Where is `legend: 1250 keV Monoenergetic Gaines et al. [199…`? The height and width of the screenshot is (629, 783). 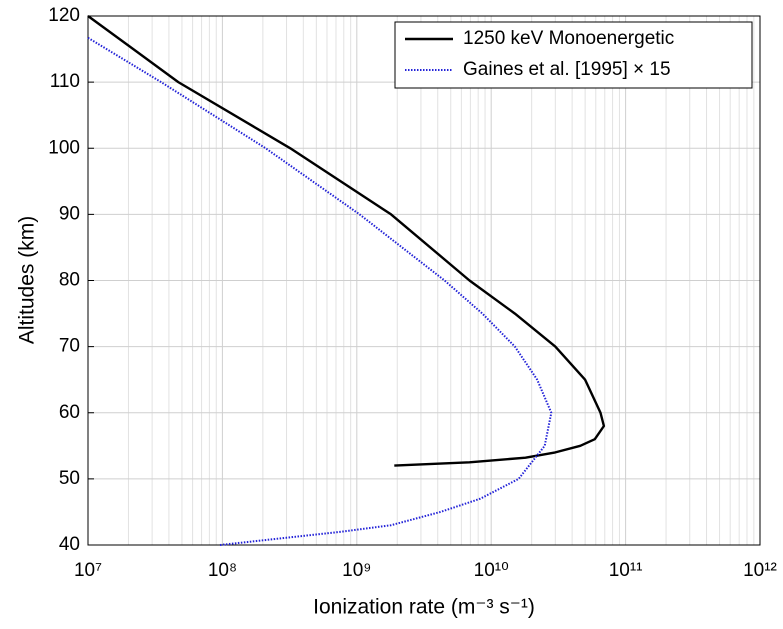
legend: 1250 keV Monoenergetic Gaines et al. [199… is located at coordinates (573, 55).